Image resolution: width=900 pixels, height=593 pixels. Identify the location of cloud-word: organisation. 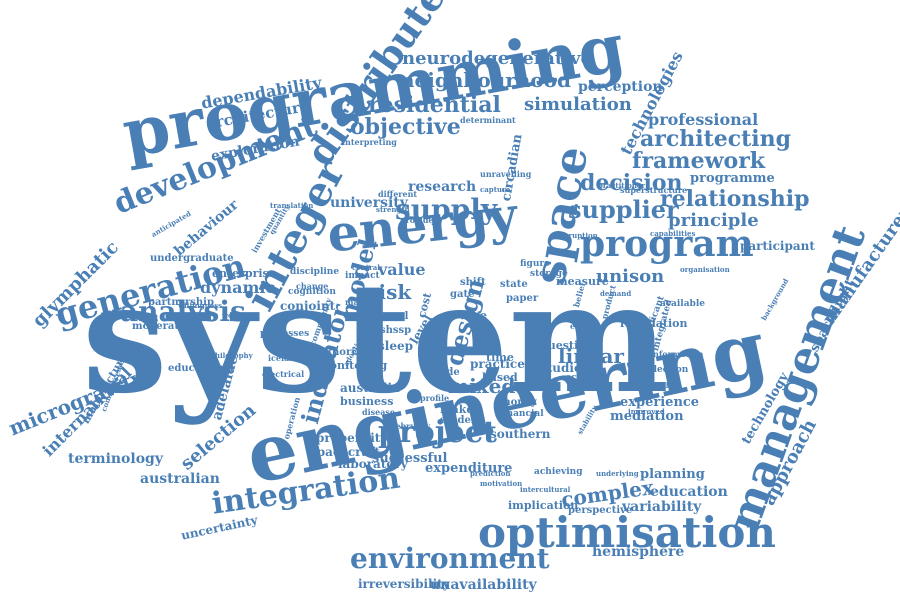
(705, 269).